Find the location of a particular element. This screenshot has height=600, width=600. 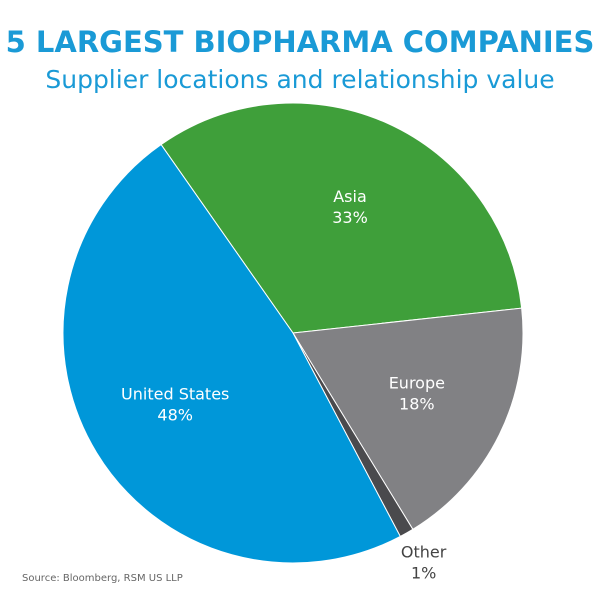

slice-label: United States is located at coordinates (175, 393).